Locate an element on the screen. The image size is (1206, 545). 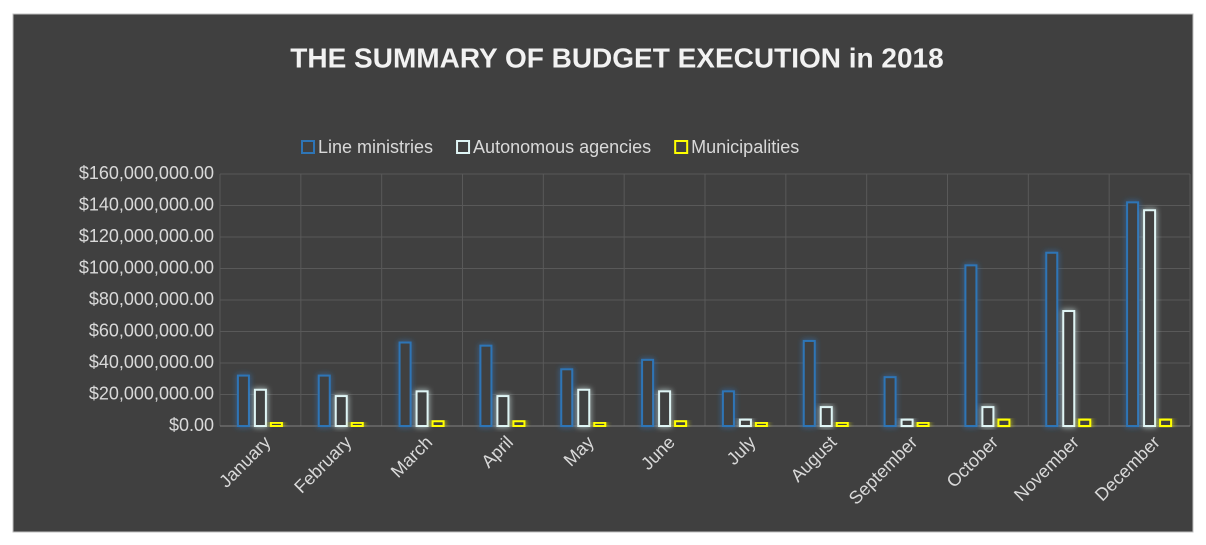
y-tick-label: $0.00 is located at coordinates (191, 425).